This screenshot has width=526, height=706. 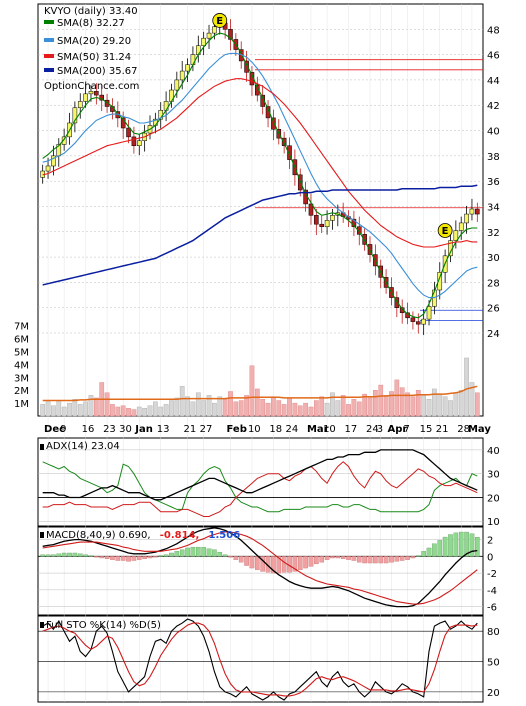 I want to click on x-label-15: 17, so click(x=351, y=429).